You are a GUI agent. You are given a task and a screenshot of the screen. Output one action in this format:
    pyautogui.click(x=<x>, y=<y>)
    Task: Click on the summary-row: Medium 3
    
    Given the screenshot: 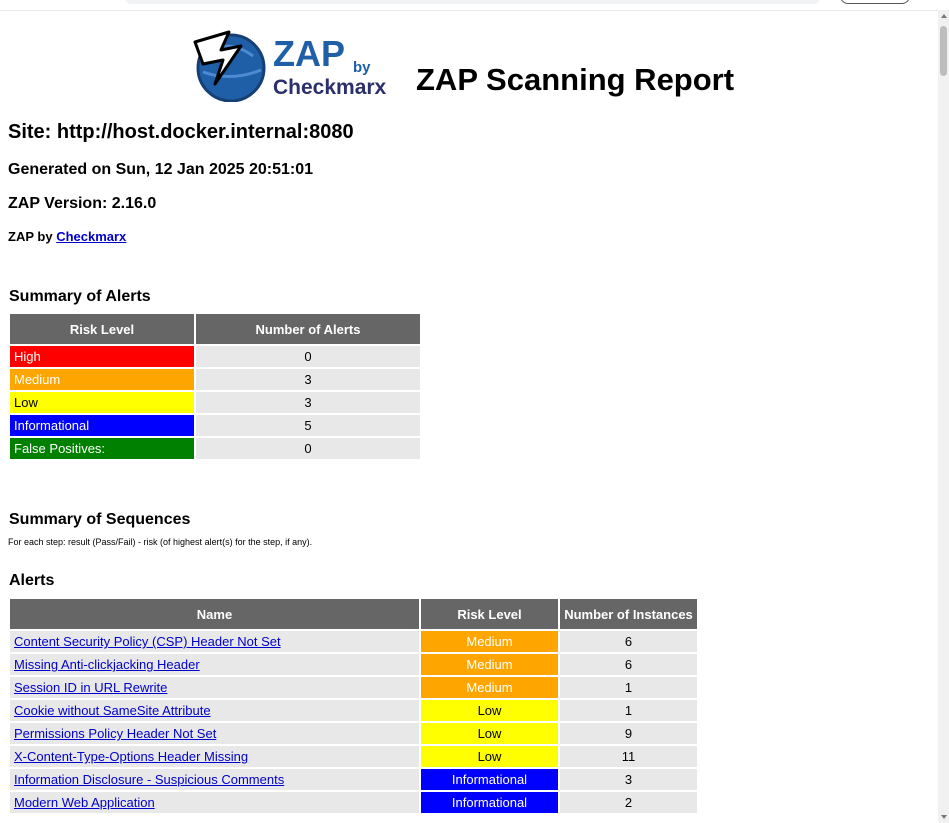 What is the action you would take?
    pyautogui.click(x=215, y=379)
    